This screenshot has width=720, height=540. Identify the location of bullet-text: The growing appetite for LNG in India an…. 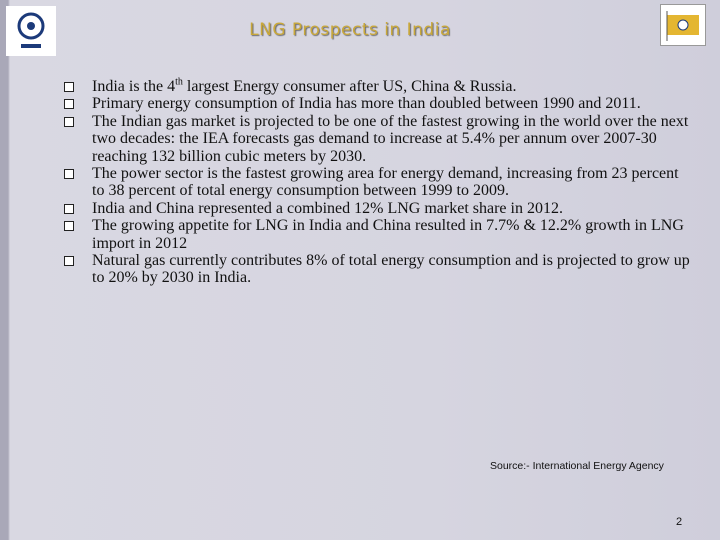
(388, 234).